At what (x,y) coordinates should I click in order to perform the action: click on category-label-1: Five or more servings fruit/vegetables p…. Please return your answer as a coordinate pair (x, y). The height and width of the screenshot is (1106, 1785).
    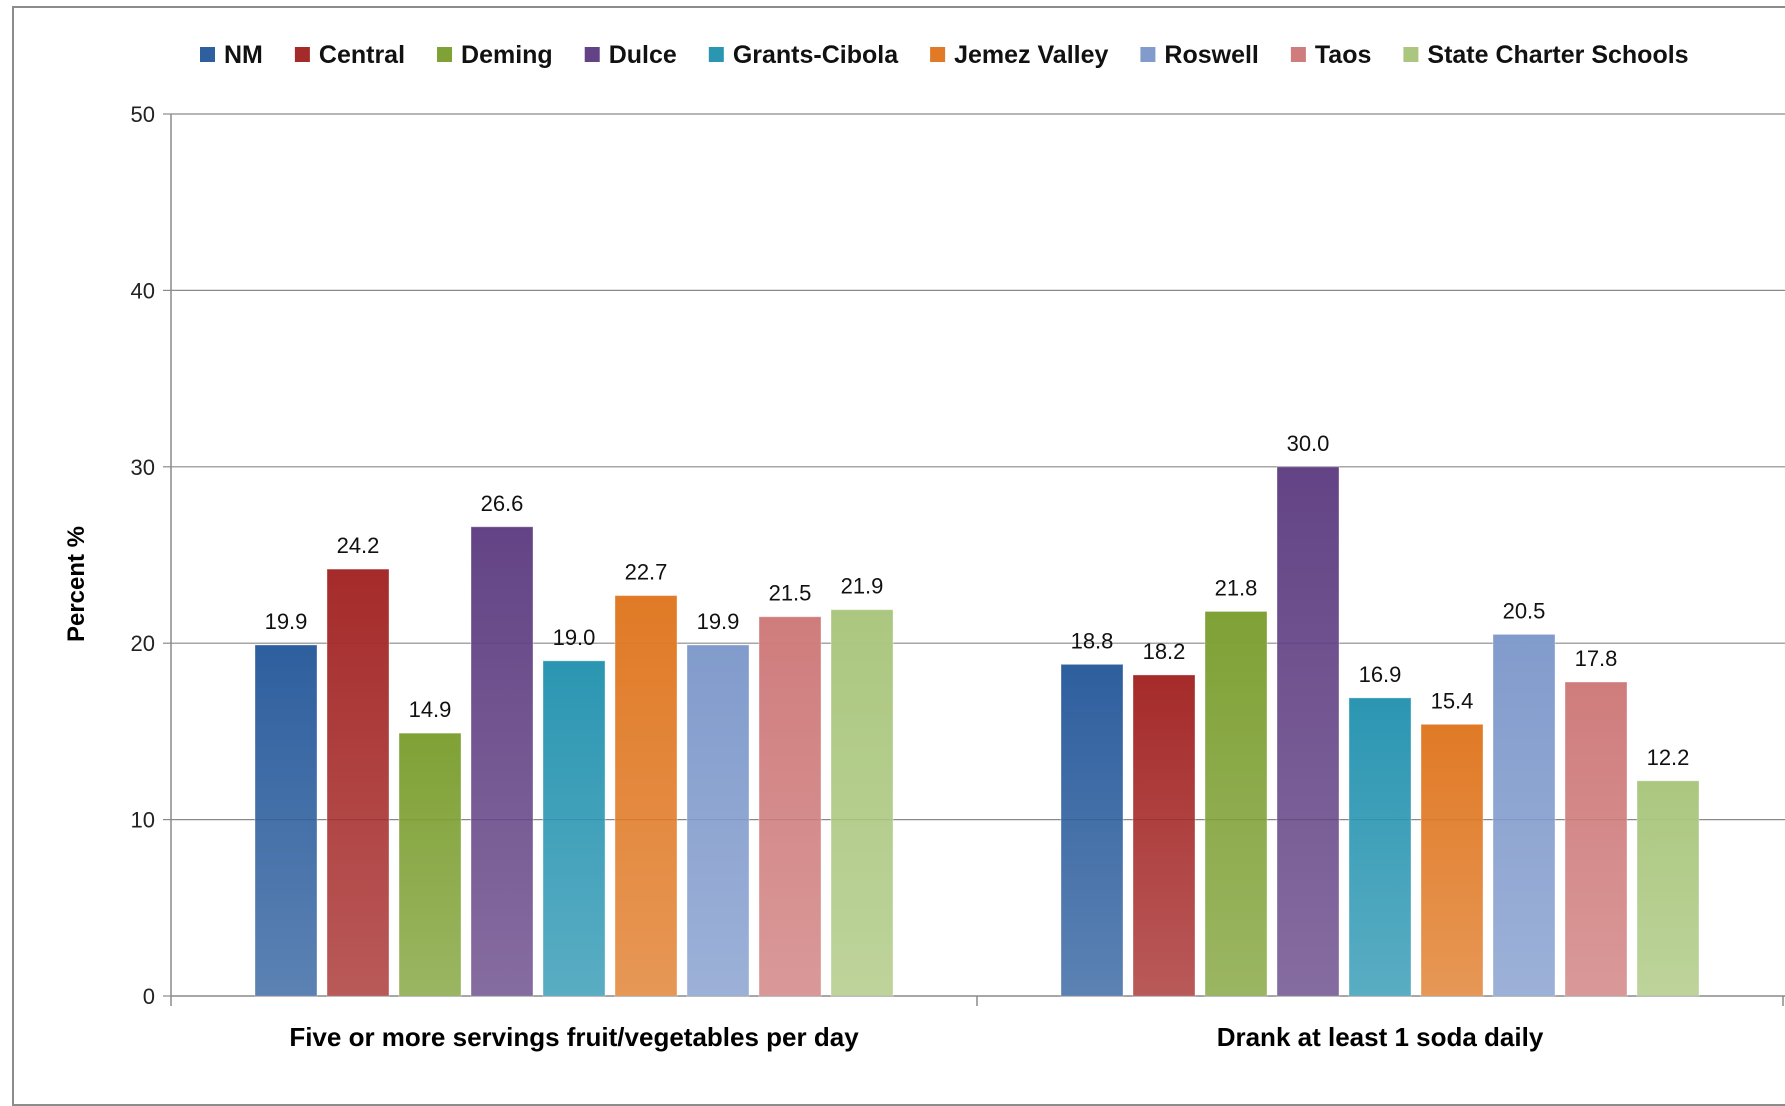
    Looking at the image, I should click on (574, 1037).